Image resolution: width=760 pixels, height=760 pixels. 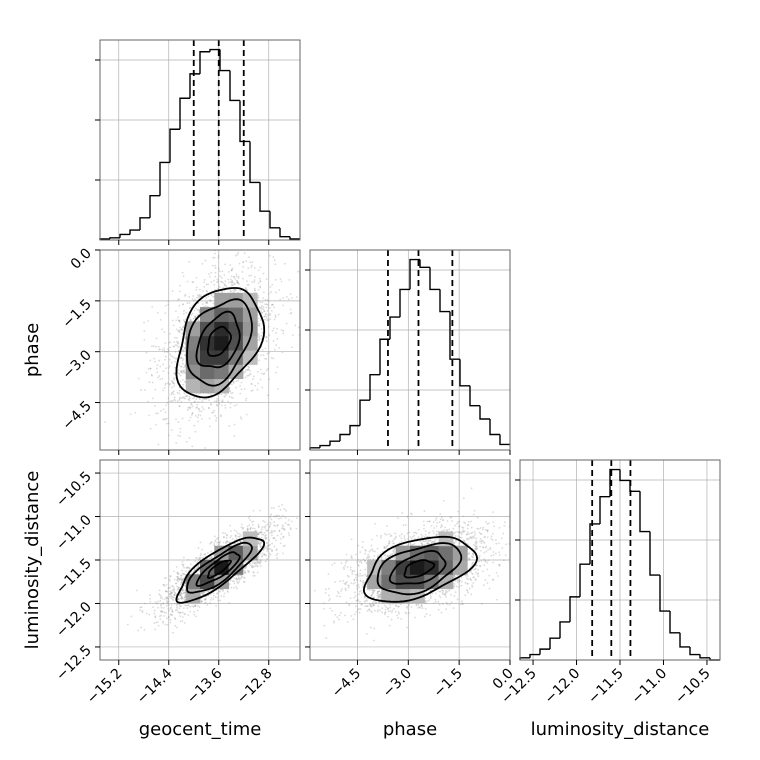 What do you see at coordinates (410, 350) in the screenshot?
I see `hist-frame` at bounding box center [410, 350].